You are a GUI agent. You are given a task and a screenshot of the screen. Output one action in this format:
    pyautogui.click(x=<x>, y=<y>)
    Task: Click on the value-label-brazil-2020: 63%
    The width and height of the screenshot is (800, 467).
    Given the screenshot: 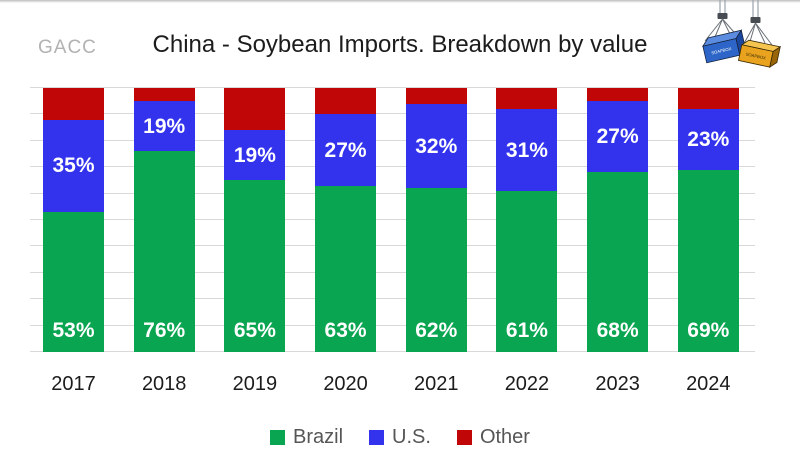 What is the action you would take?
    pyautogui.click(x=345, y=330)
    